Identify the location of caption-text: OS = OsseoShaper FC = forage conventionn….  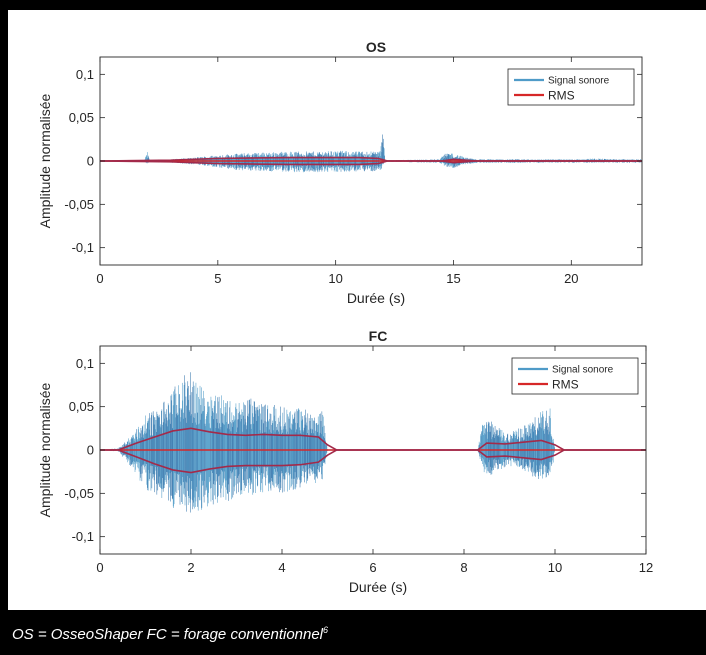
(168, 634).